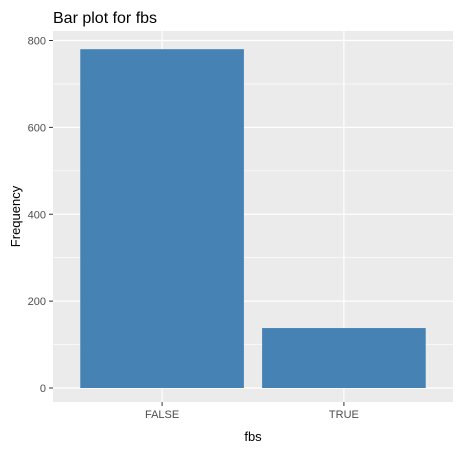 The width and height of the screenshot is (461, 450). I want to click on y-tick-label: 400, so click(37, 215).